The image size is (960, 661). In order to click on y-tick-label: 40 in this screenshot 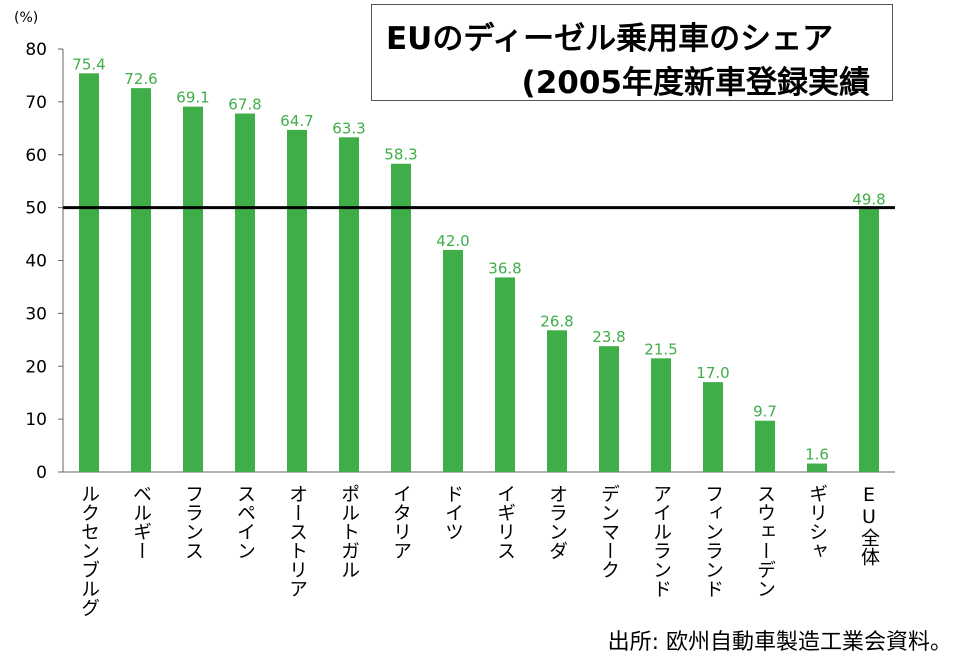, I will do `click(36, 262)`.